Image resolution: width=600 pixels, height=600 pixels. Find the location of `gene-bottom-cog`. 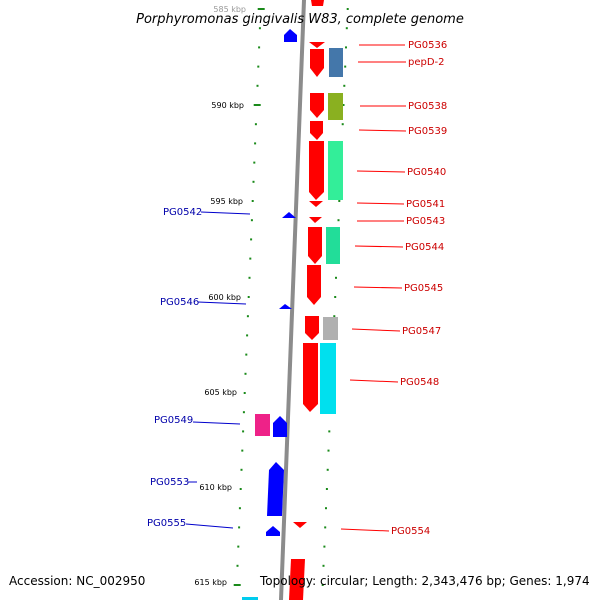

gene-bottom-cog is located at coordinates (250, 598).